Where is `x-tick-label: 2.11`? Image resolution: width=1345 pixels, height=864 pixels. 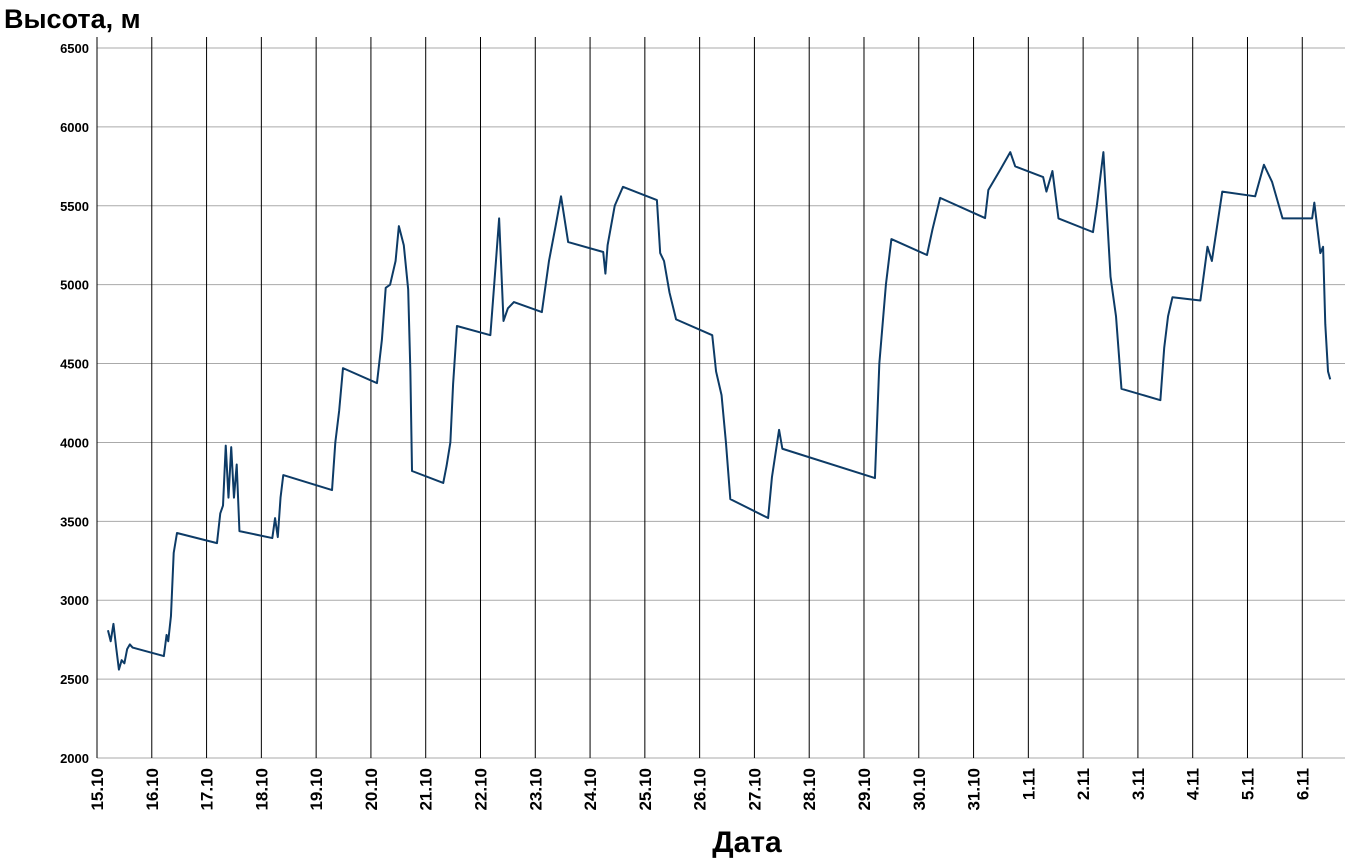
x-tick-label: 2.11 is located at coordinates (1083, 784).